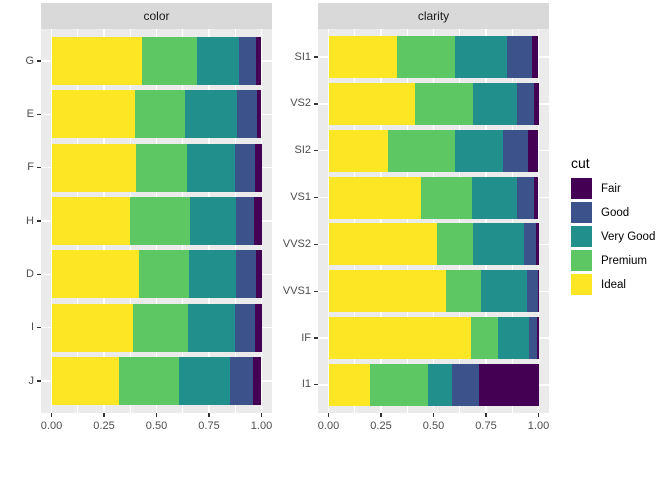 Image resolution: width=672 pixels, height=480 pixels. Describe the element at coordinates (209, 426) in the screenshot. I see `x-axis-label: 0.75` at that location.